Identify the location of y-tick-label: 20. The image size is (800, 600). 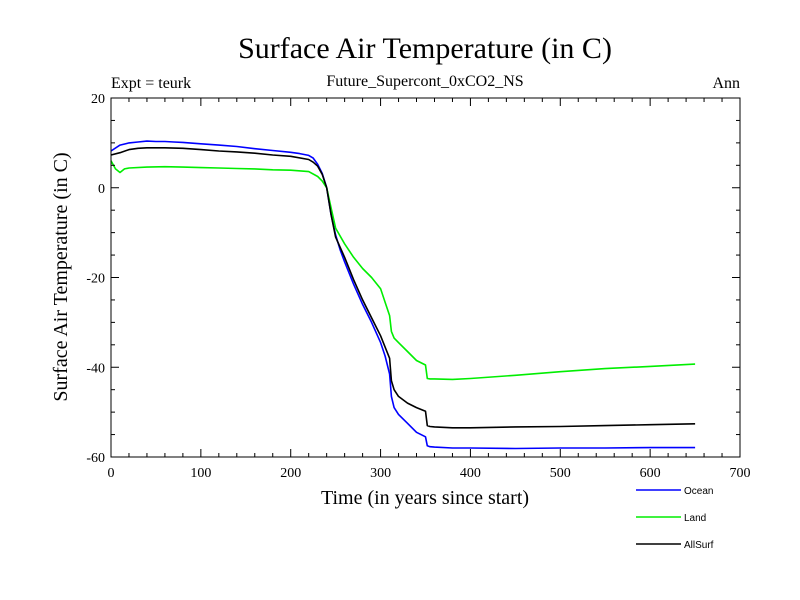
(98, 99).